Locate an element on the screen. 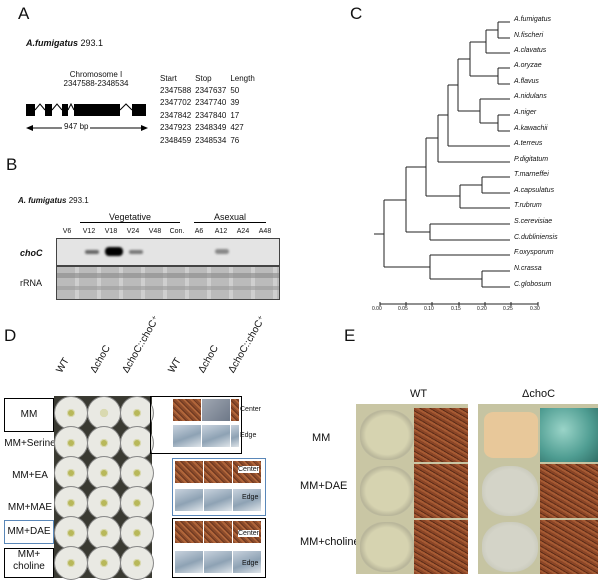 The image size is (602, 580). arrowhead-left is located at coordinates (29, 128).